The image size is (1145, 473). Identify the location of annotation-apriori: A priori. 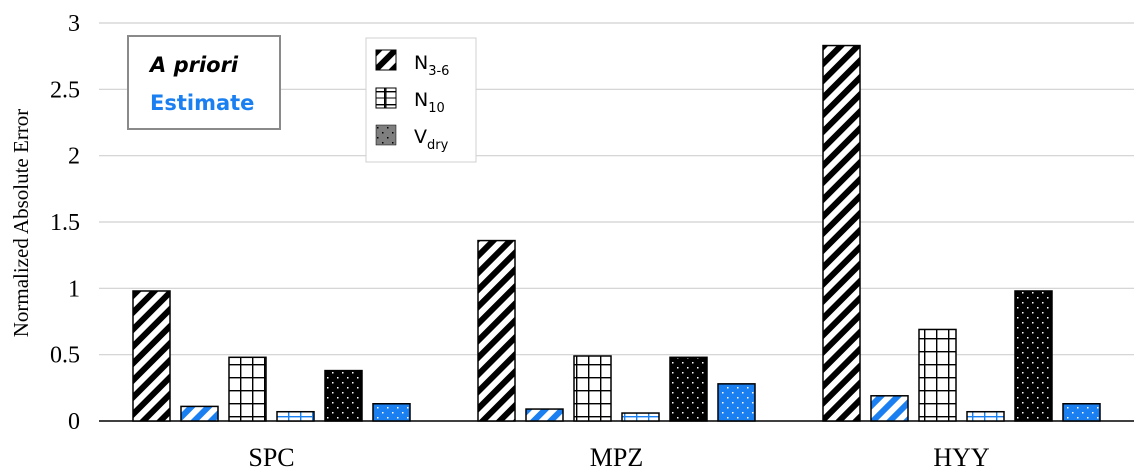
(193, 65).